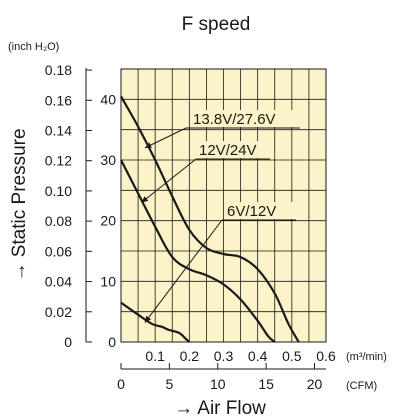 The image size is (400, 419). What do you see at coordinates (169, 384) in the screenshot?
I see `x-axis-secondary-tick-label: 5` at bounding box center [169, 384].